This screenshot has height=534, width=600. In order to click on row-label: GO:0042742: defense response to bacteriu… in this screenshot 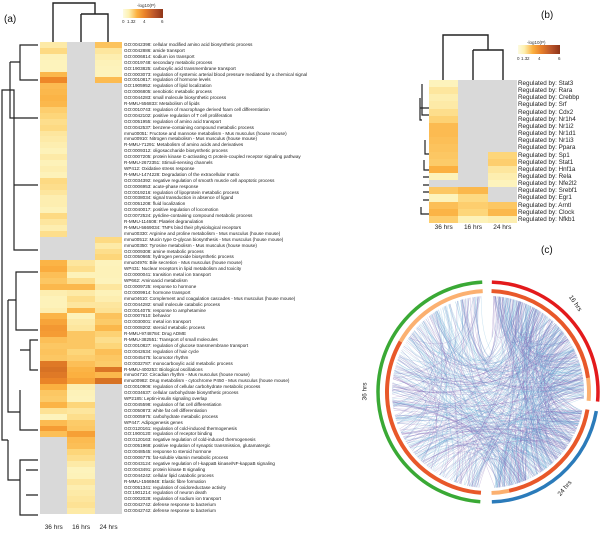, I will do `click(170, 511)`.